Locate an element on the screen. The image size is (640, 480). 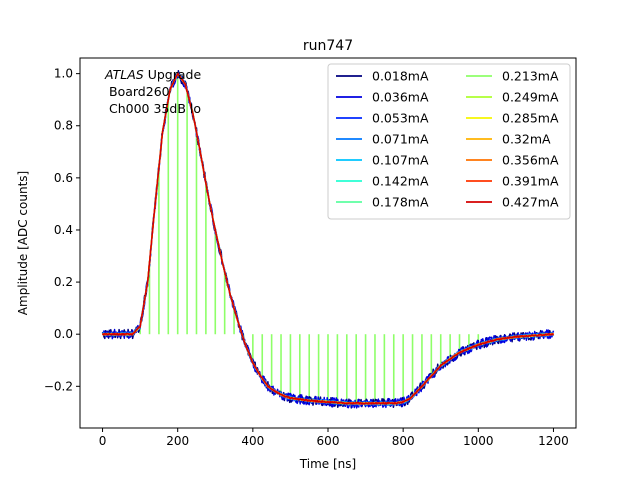
x-tick-label: 1000 is located at coordinates (478, 441).